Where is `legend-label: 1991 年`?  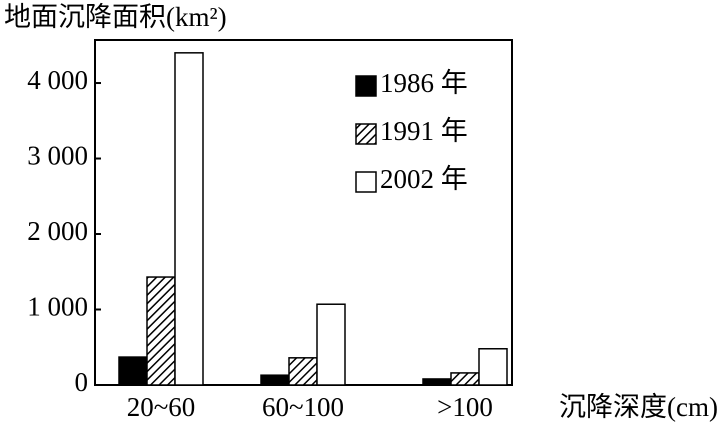
legend-label: 1991 年 is located at coordinates (424, 131).